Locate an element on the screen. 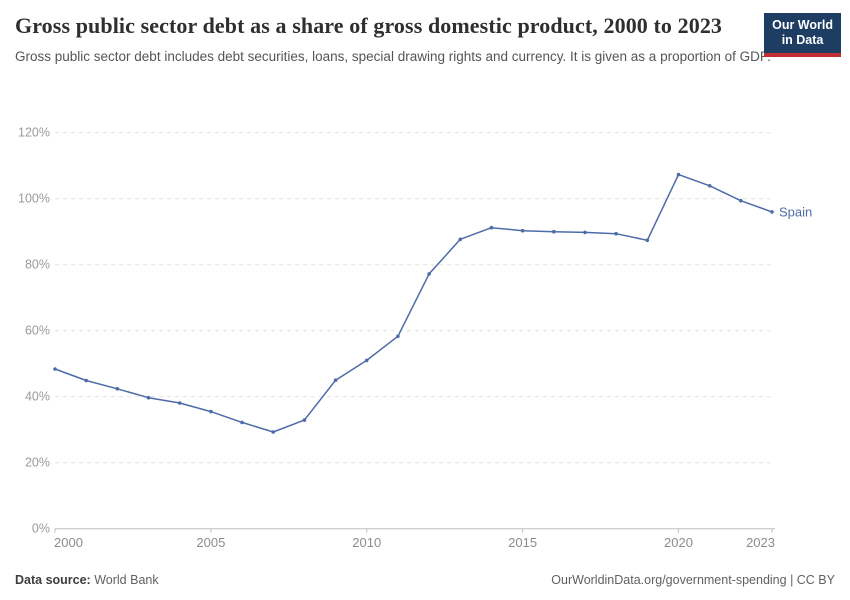  x-tick-label: 2000 is located at coordinates (68, 542).